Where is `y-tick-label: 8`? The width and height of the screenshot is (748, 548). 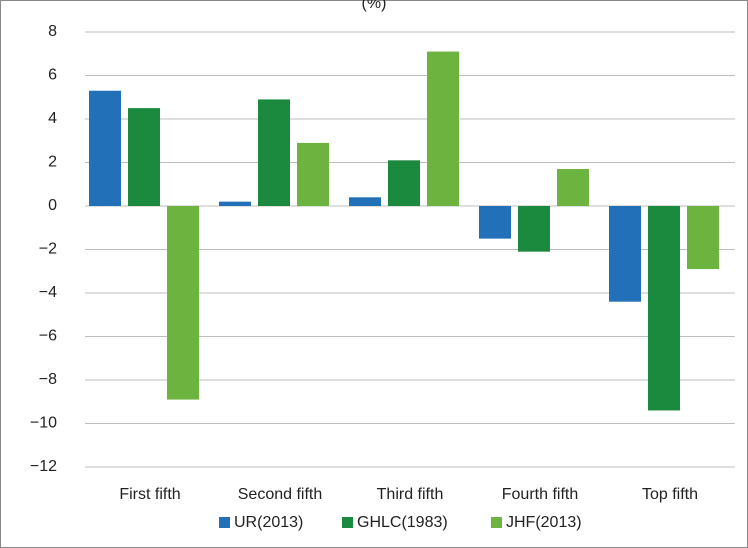 y-tick-label: 8 is located at coordinates (52, 31).